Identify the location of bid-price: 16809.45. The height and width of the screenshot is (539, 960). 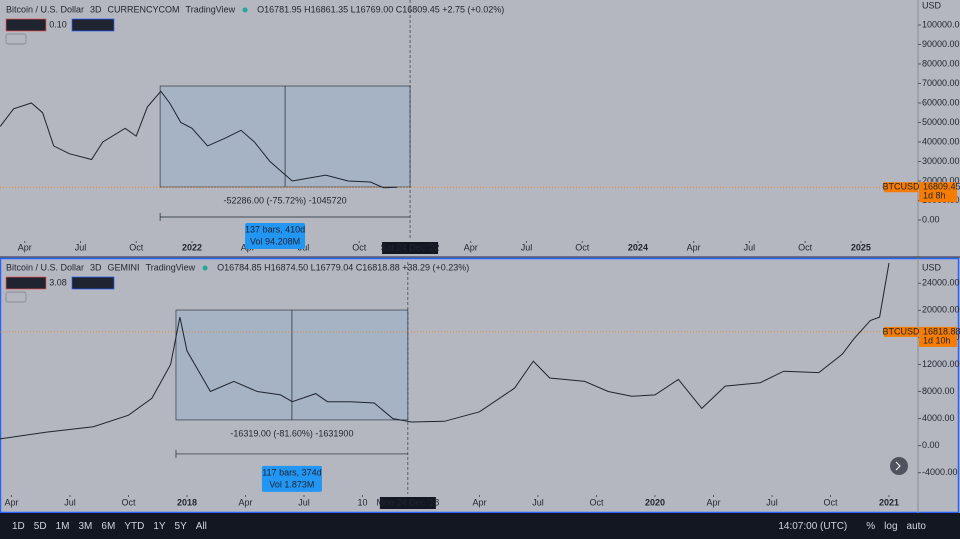
(26, 24).